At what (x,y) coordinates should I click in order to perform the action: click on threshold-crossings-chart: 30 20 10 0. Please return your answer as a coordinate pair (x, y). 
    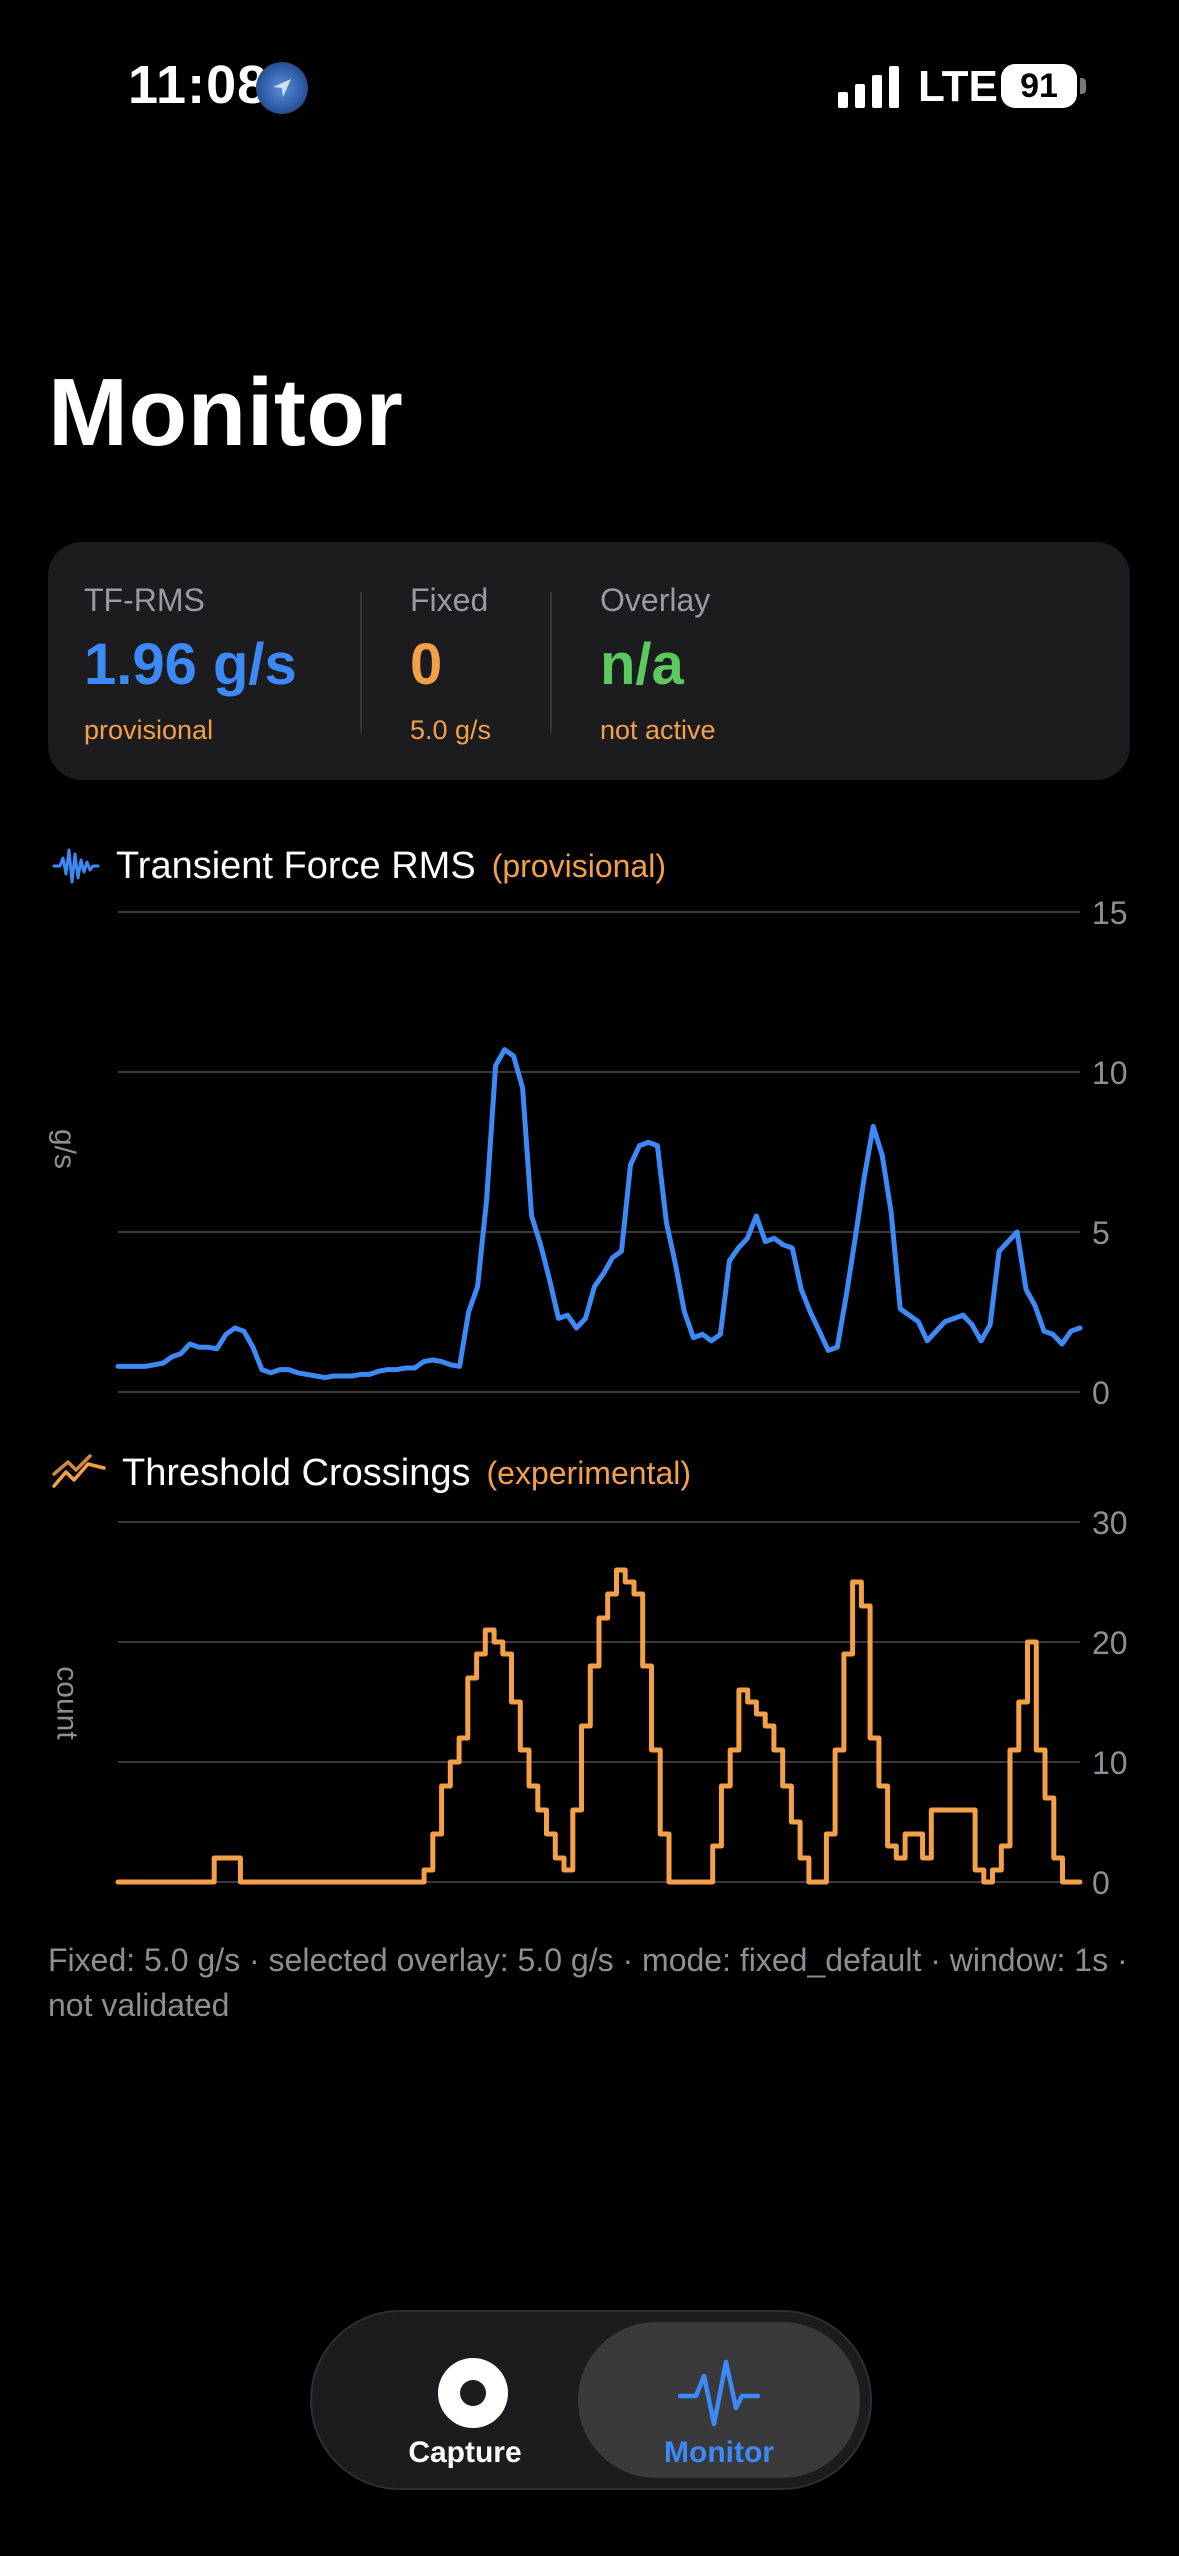
    Looking at the image, I should click on (621, 1702).